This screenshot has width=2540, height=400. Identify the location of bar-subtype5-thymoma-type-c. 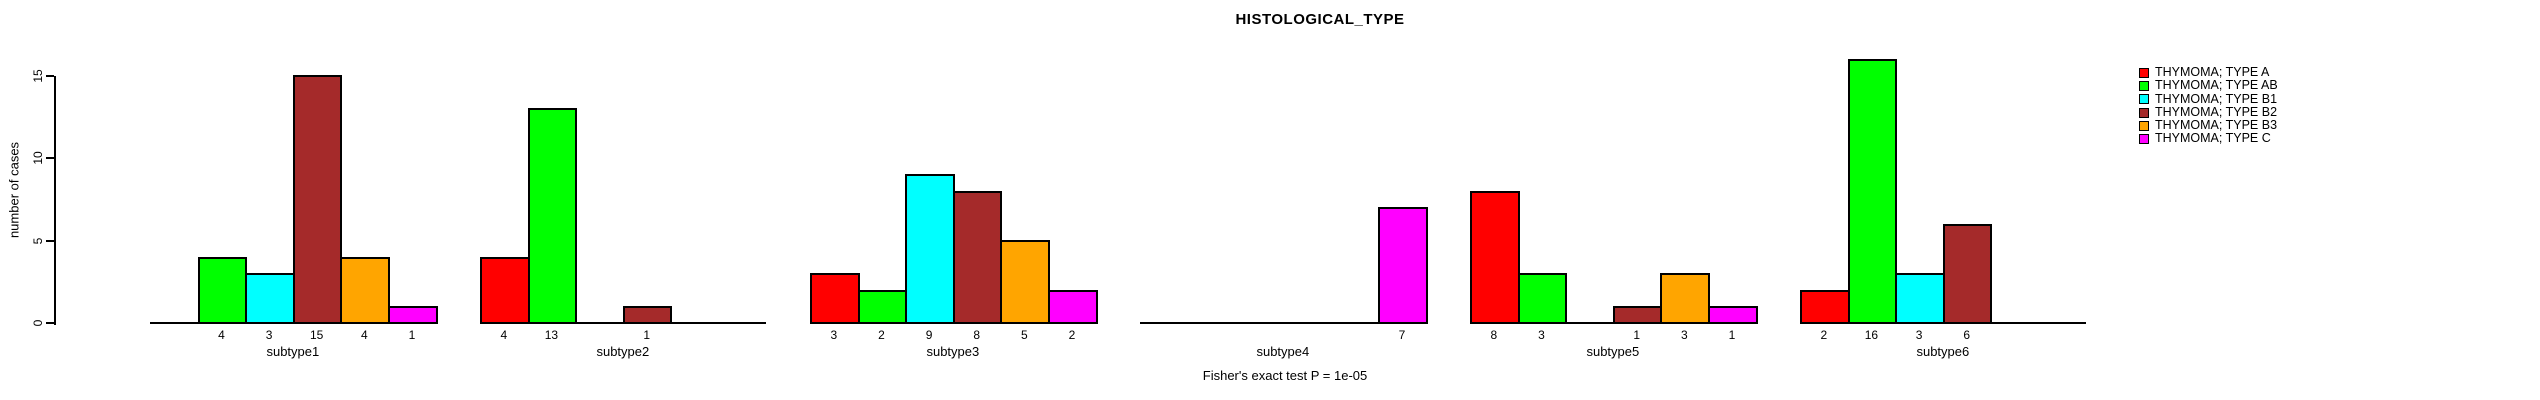
(1733, 315).